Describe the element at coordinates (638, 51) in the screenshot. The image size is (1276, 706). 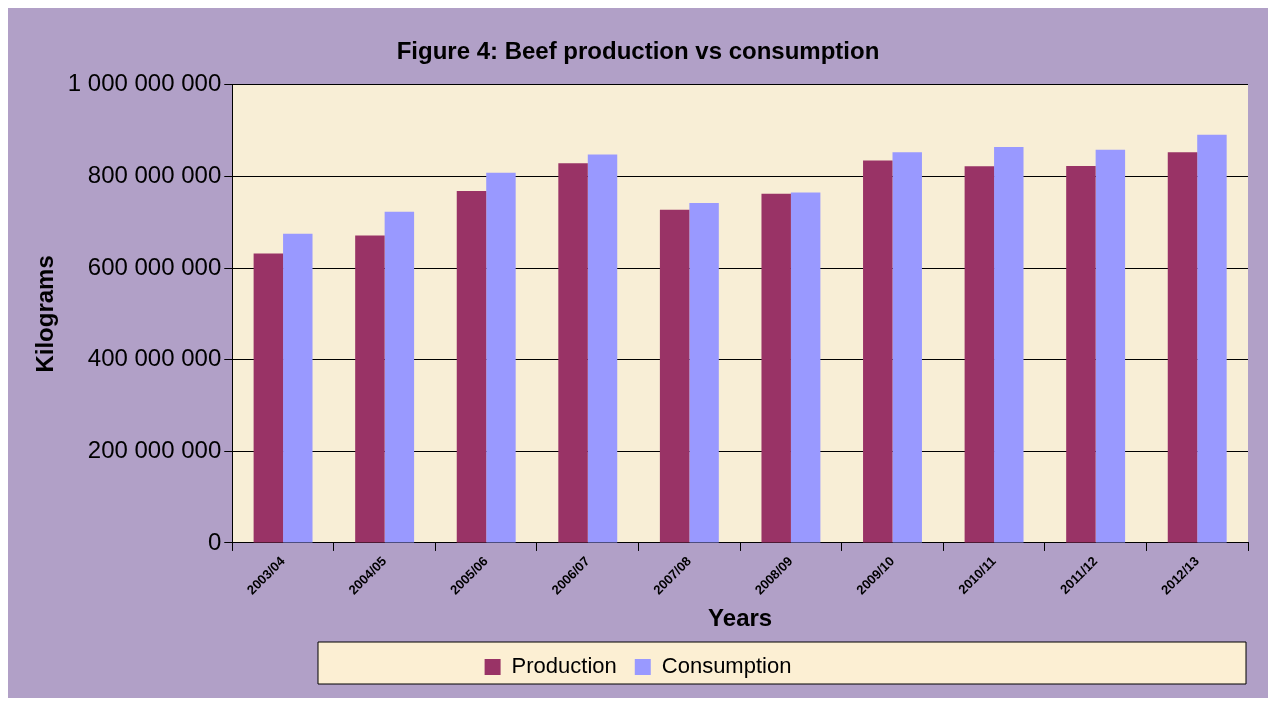
I see `chart-title: Figure 4: Beef production vs consumption` at that location.